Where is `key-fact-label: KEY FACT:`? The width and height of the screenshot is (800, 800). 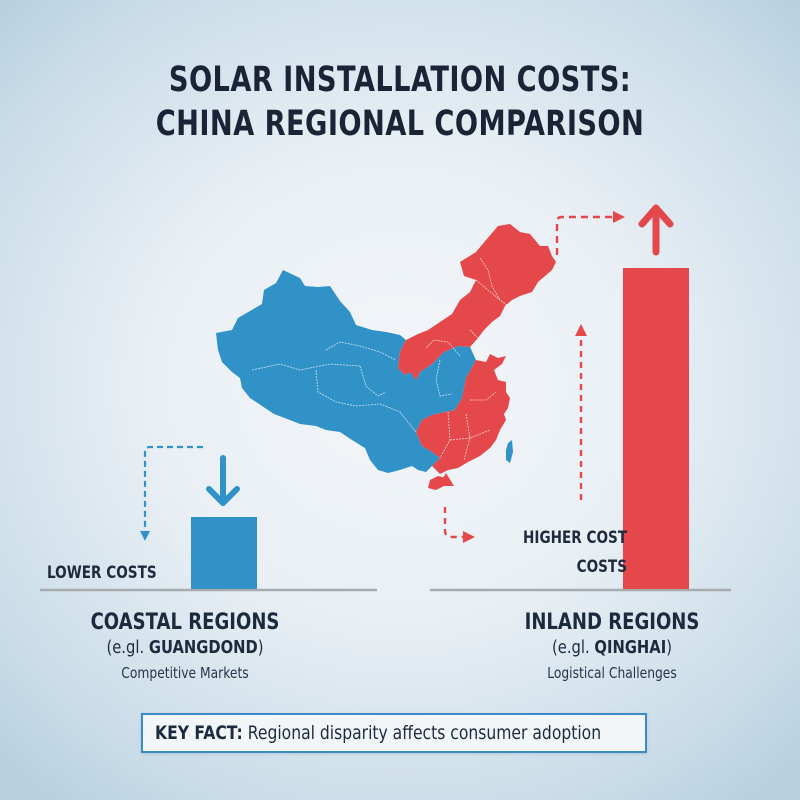
key-fact-label: KEY FACT: is located at coordinates (199, 733).